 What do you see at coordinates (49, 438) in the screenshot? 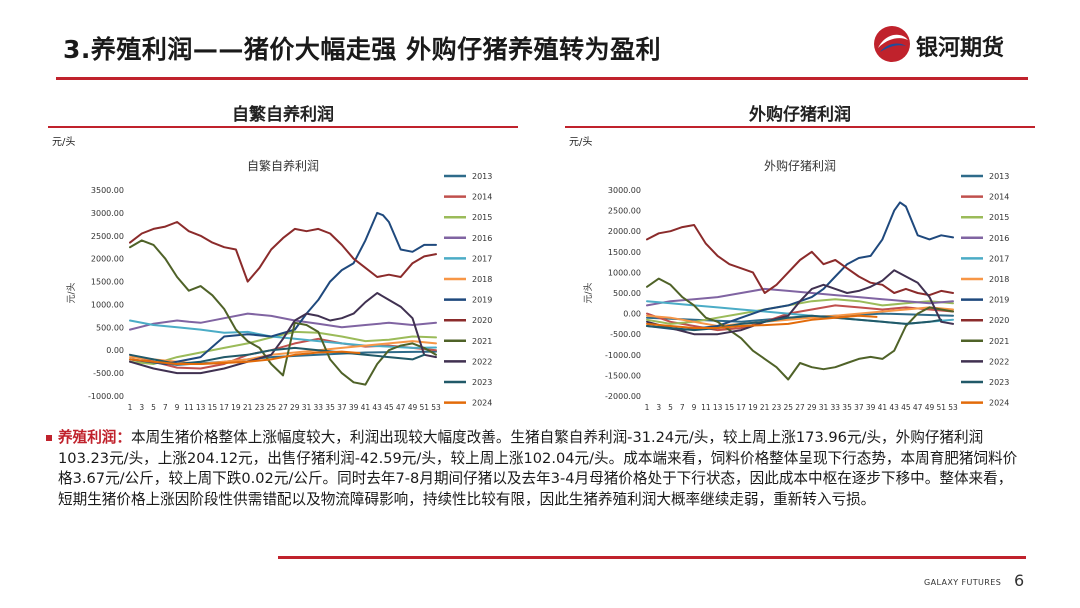
I see `bullet-icon` at bounding box center [49, 438].